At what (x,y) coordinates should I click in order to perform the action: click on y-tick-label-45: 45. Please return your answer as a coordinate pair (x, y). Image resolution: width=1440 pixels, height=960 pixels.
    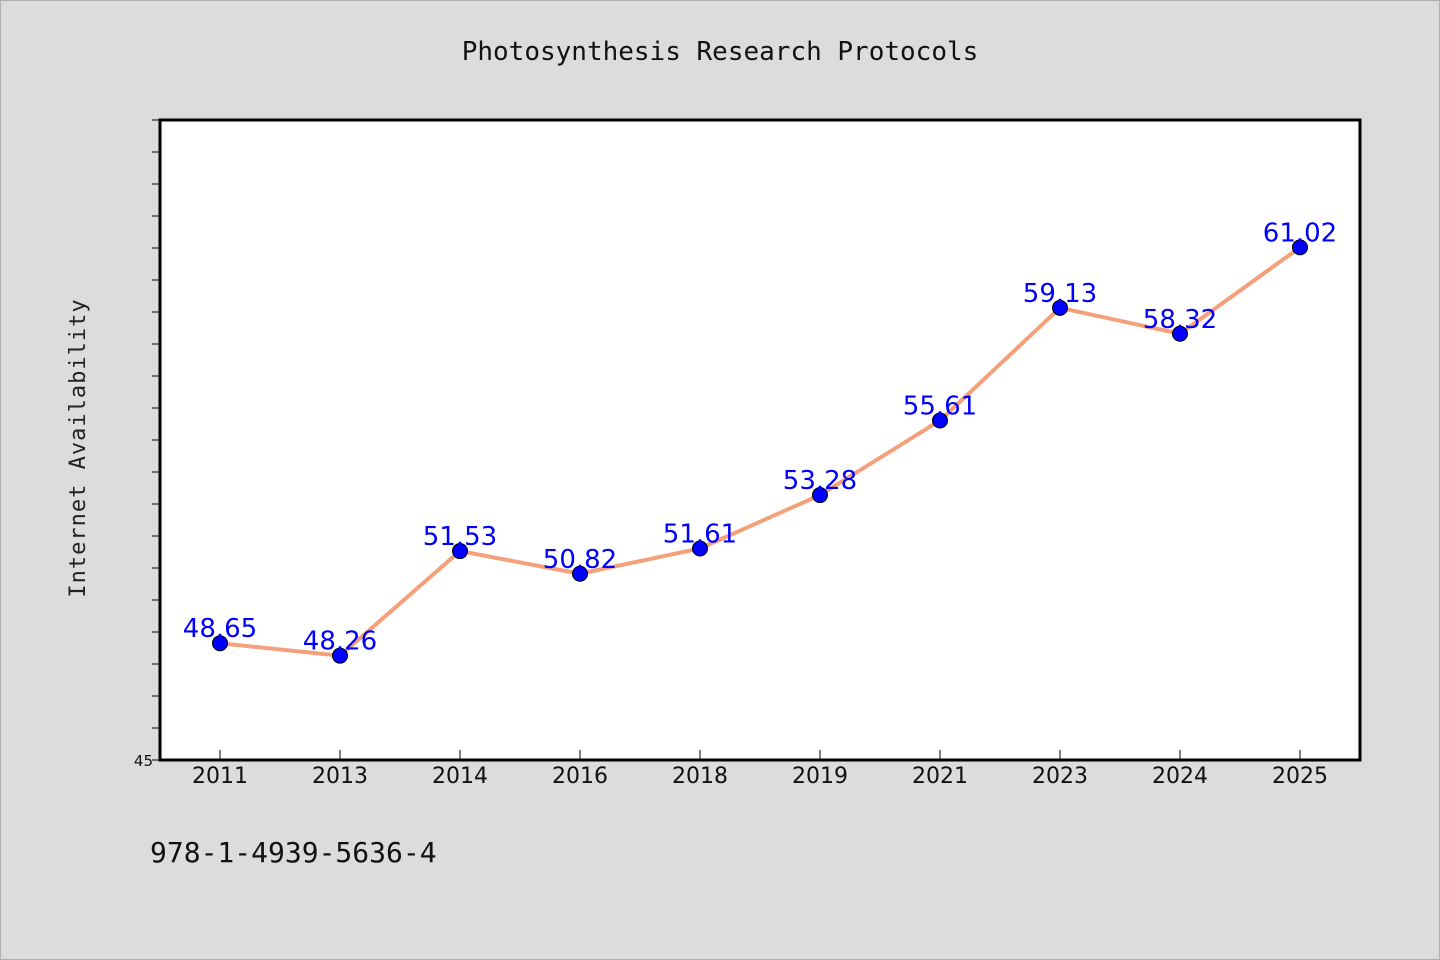
    Looking at the image, I should click on (143, 761).